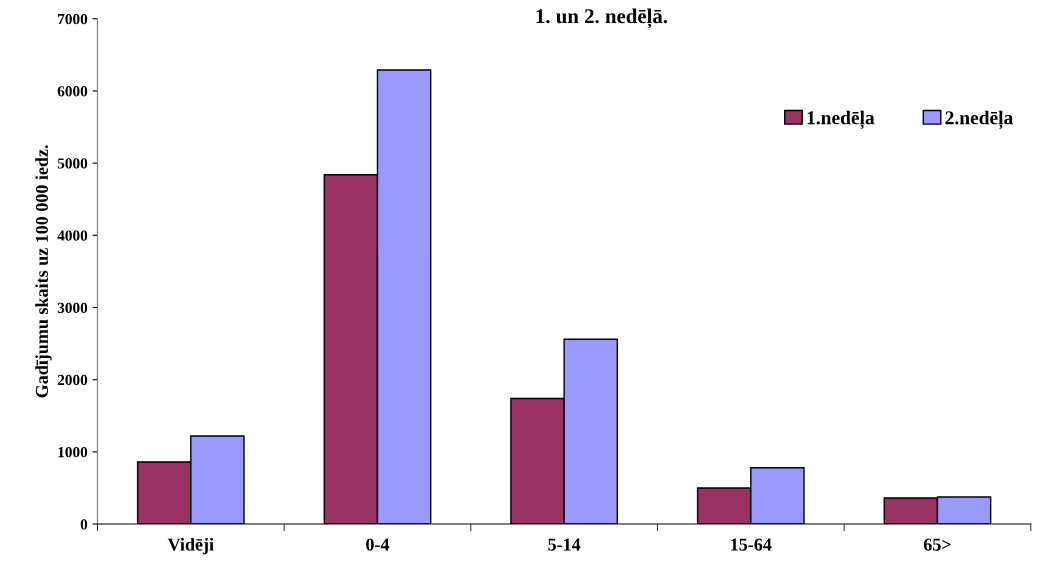 The image size is (1037, 569). I want to click on y-tick-label: 5000, so click(72, 163).